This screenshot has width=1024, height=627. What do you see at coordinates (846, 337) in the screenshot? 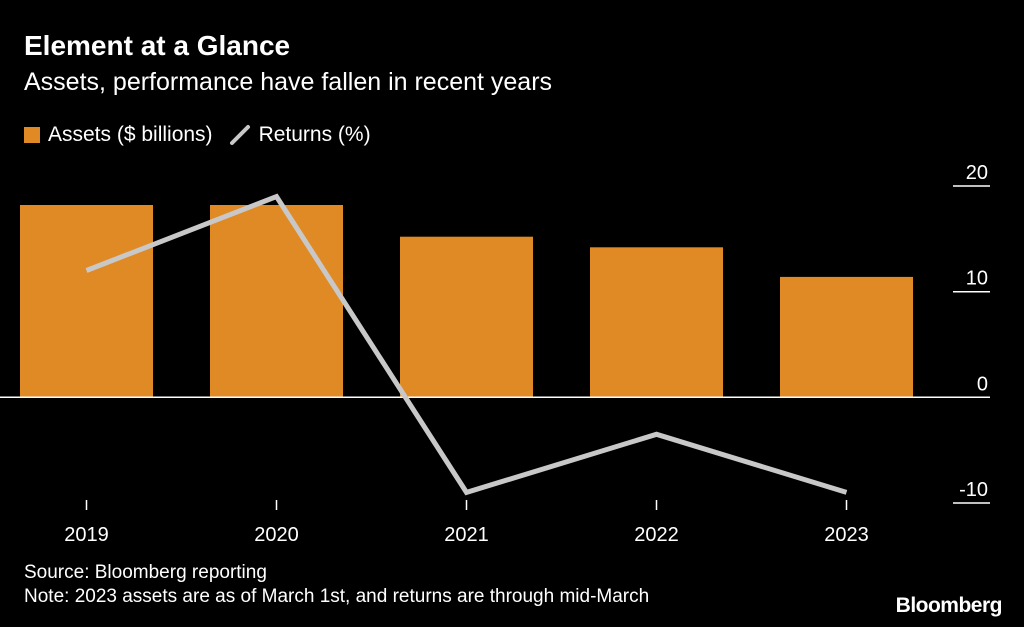
I see `bar-2023` at bounding box center [846, 337].